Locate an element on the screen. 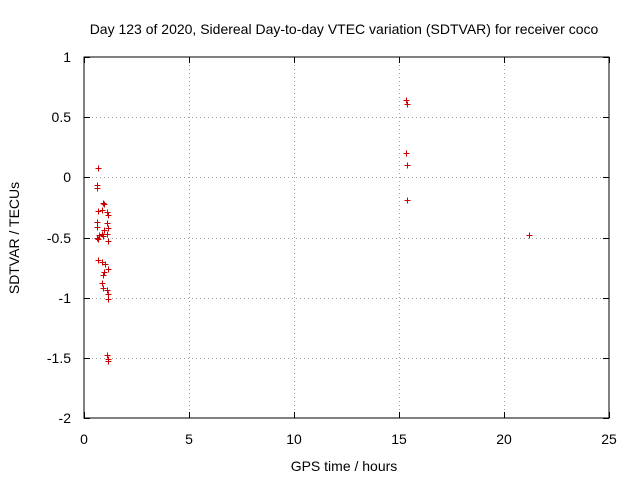 This screenshot has width=640, height=480. x-tick-label: 25 is located at coordinates (609, 439).